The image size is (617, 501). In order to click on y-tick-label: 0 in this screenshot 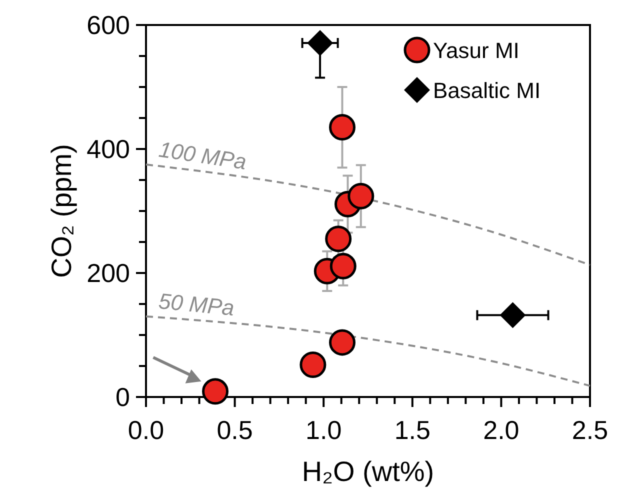, I will do `click(123, 397)`.